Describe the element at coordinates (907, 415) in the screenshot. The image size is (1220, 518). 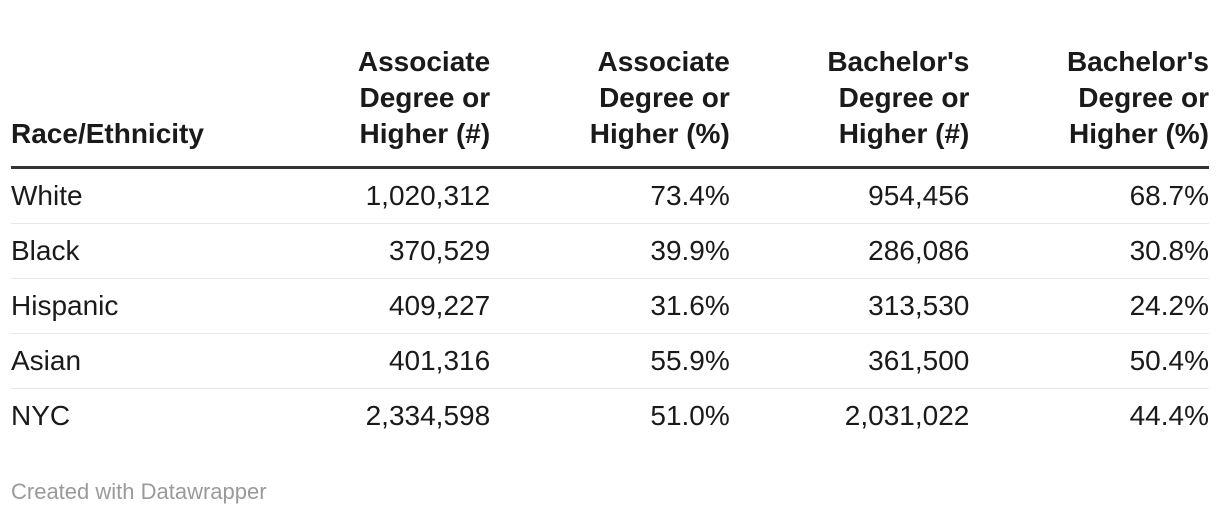
I see `cell-bachelors-number: 2,031,022` at that location.